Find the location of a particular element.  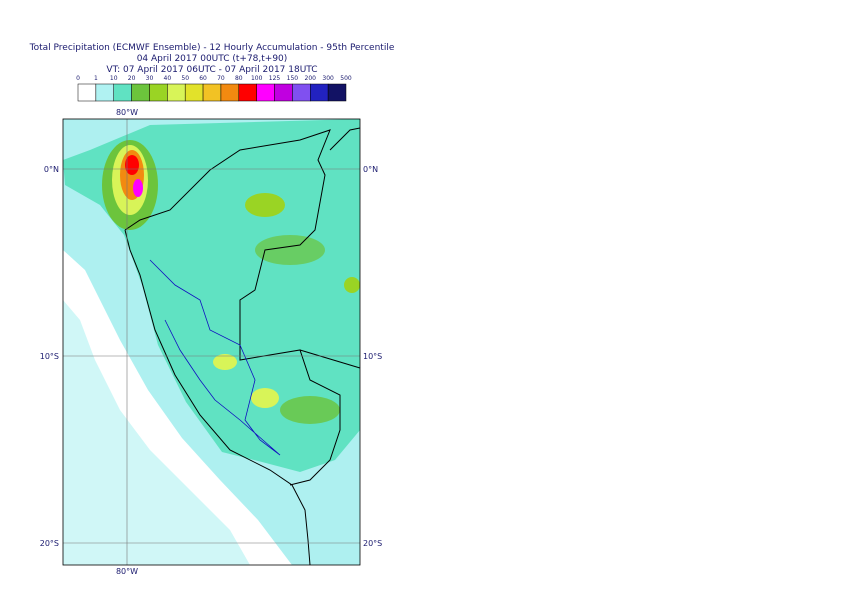

legend-label: 10 is located at coordinates (114, 78).